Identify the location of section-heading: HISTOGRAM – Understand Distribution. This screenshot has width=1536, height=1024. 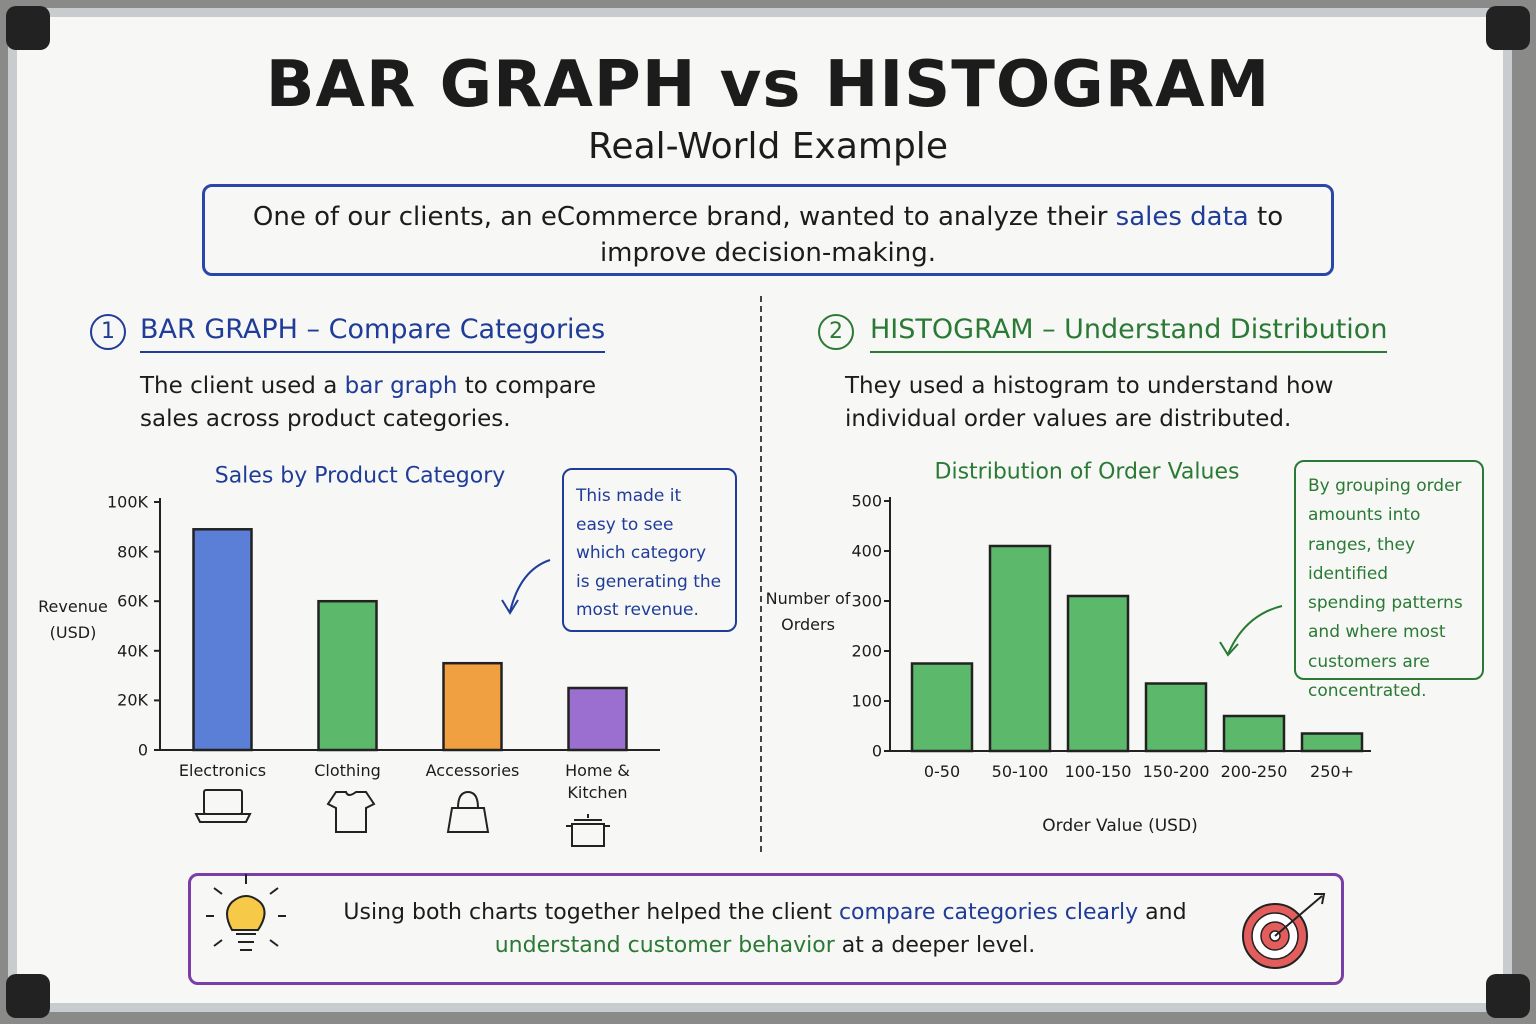
(1129, 333).